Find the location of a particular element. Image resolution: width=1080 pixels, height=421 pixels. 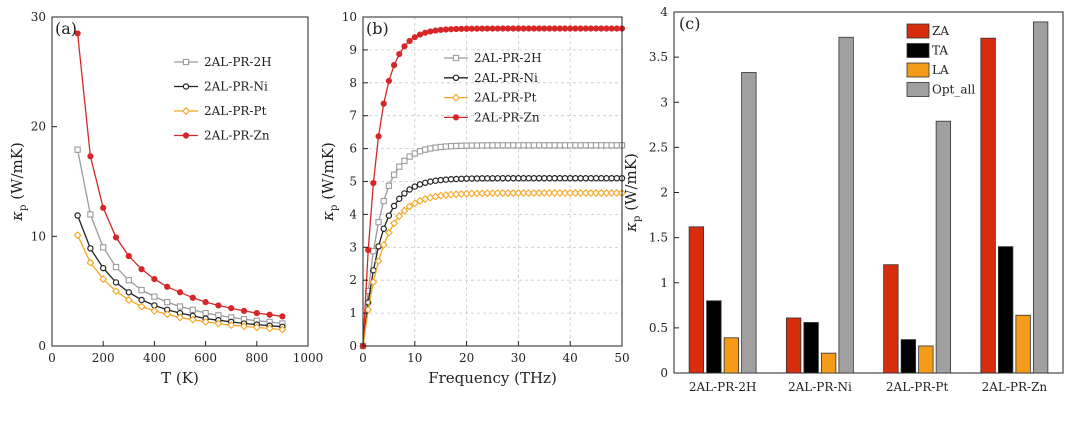

legend-swatch is located at coordinates (918, 70).